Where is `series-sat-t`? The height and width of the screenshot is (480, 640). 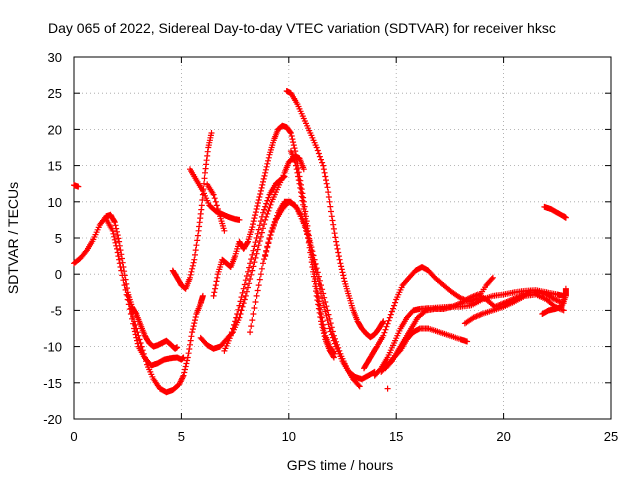 series-sat-t is located at coordinates (554, 301).